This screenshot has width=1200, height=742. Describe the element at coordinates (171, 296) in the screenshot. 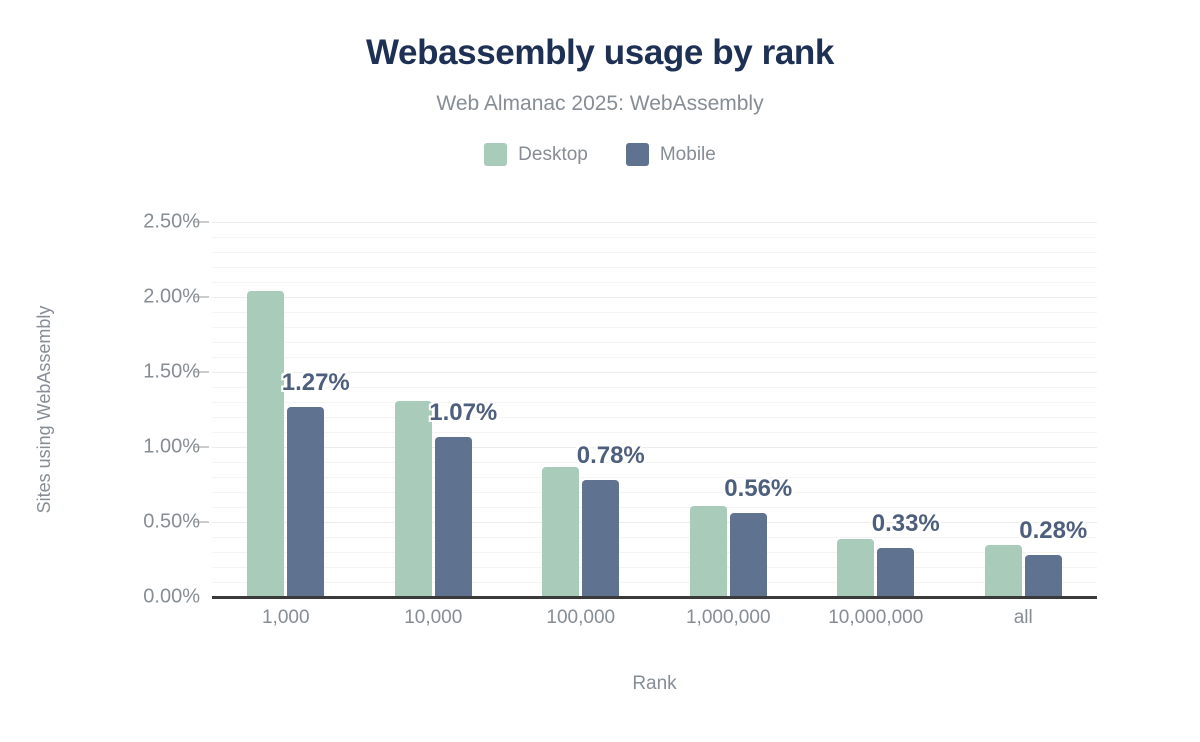

I see `y-axis-tick-label: 2.00%` at that location.